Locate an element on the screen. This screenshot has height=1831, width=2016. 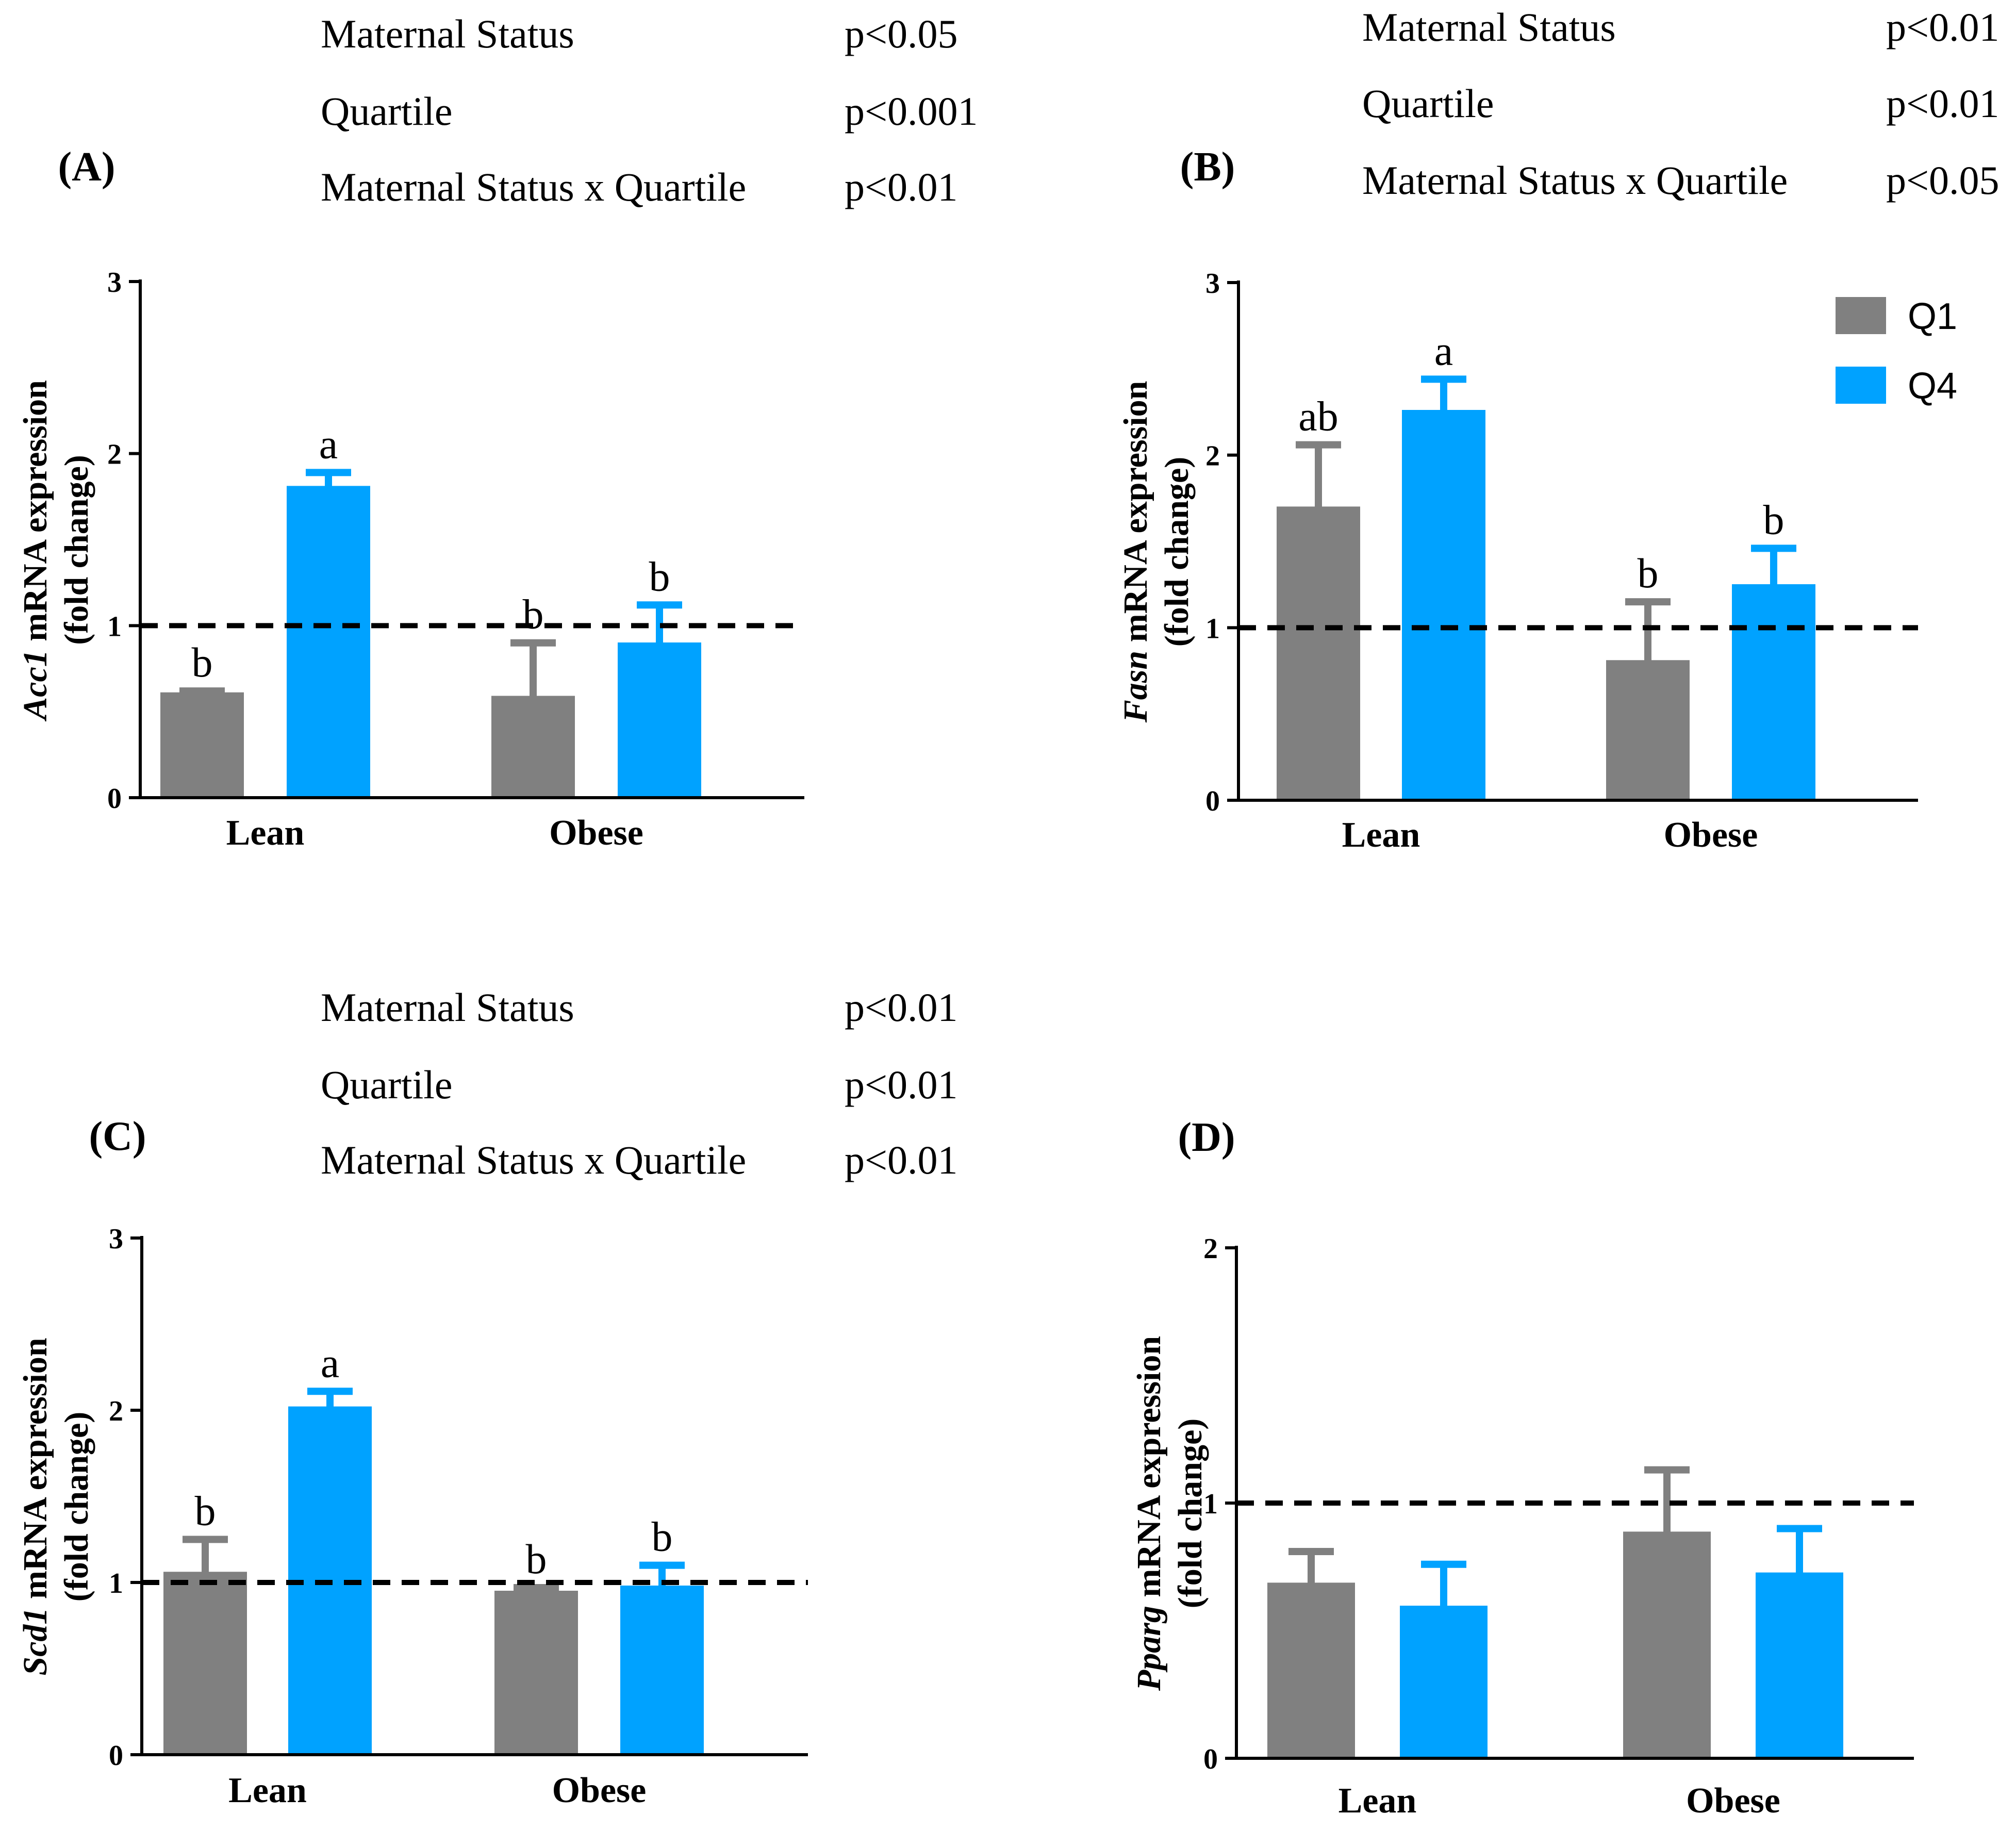
stat-p-value: p<0.001 is located at coordinates (911, 111).